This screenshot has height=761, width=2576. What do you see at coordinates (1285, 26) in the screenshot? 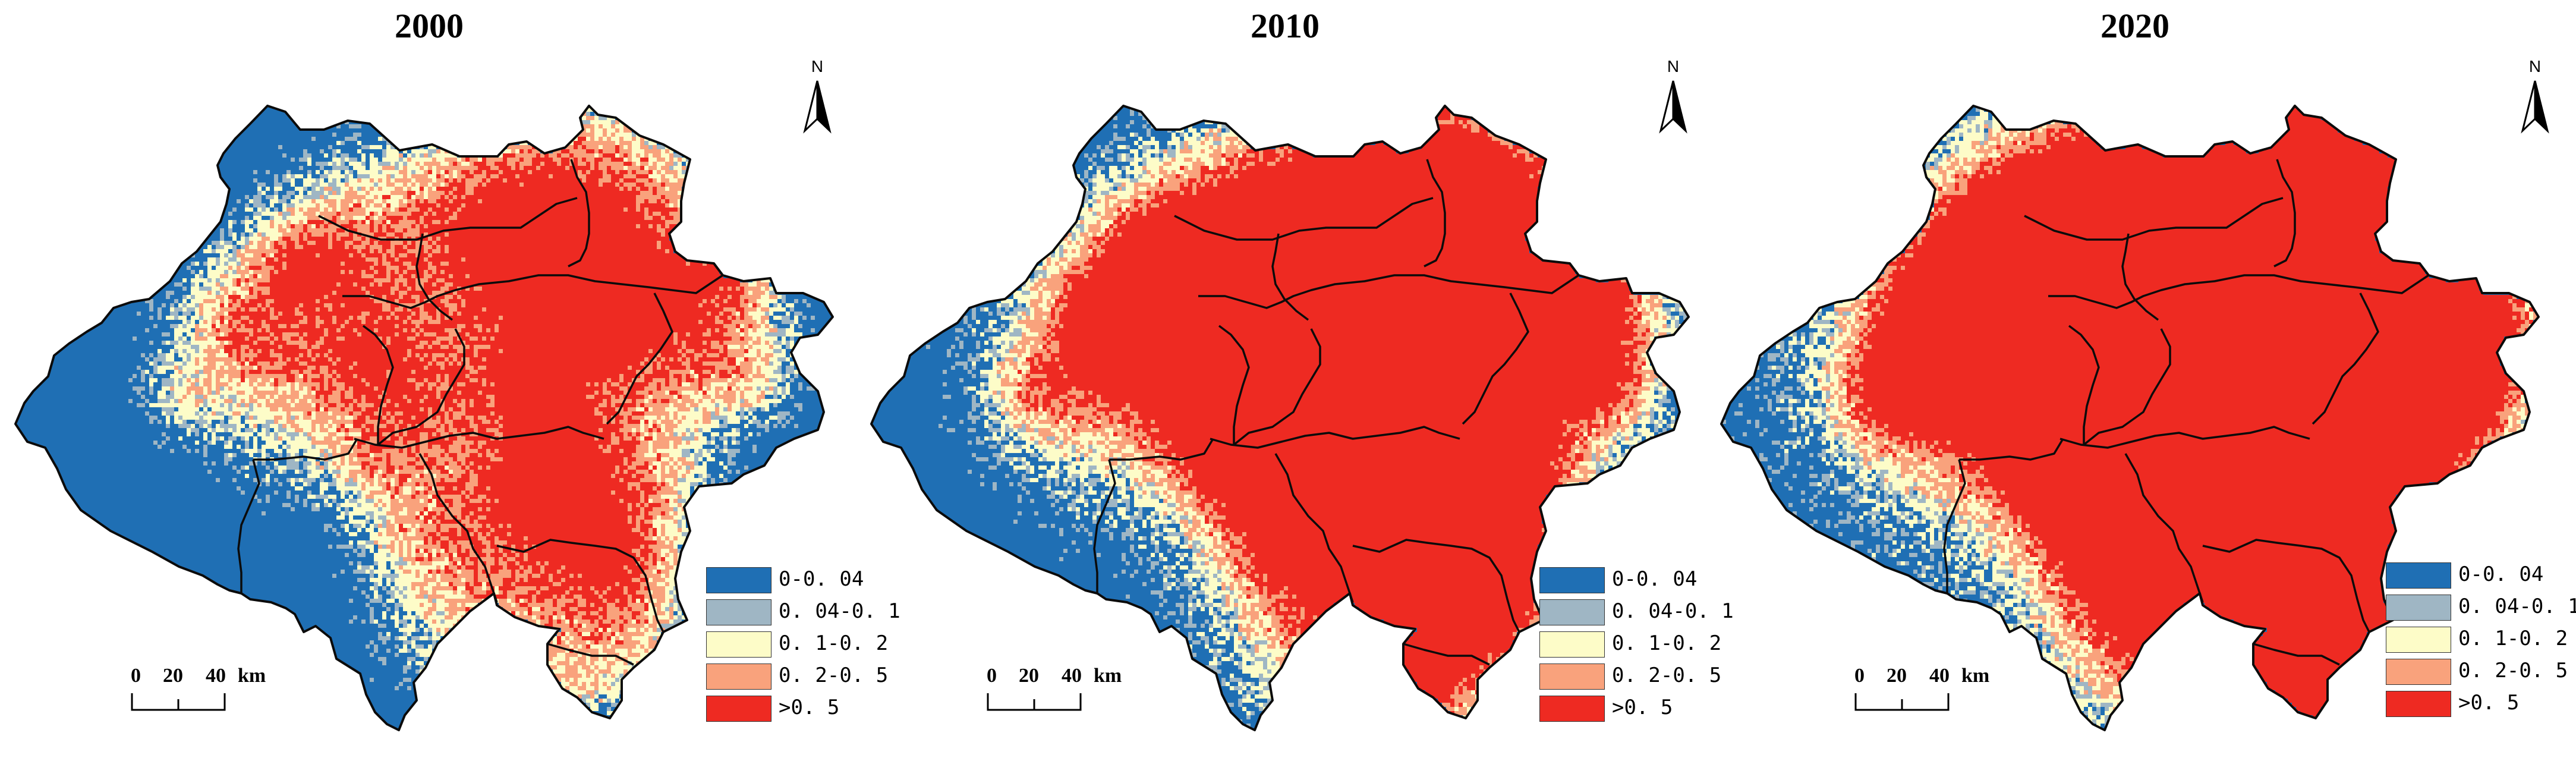
I see `panel-title: 2010` at bounding box center [1285, 26].